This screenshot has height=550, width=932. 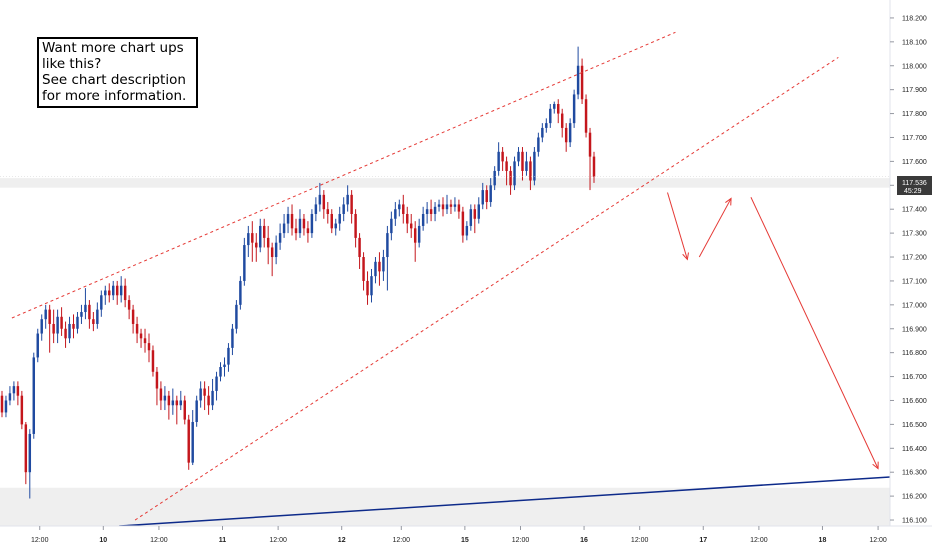 I want to click on support-trendline, so click(x=505, y=501).